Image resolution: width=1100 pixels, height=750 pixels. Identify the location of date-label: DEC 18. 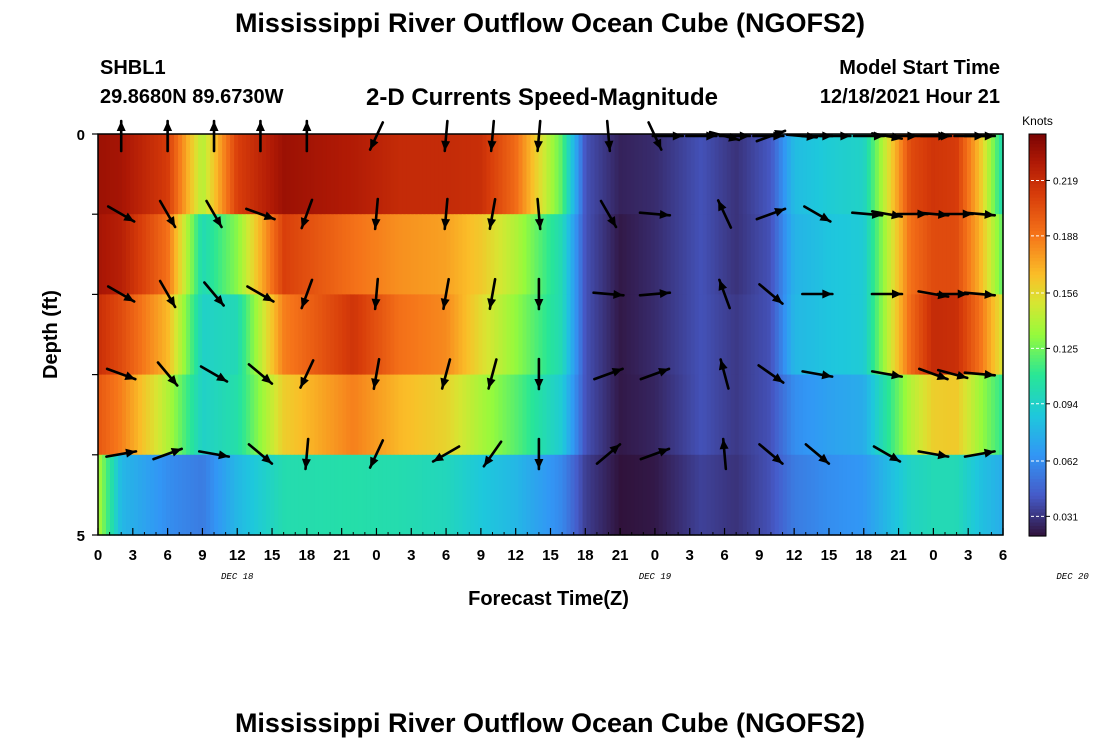
(237, 577).